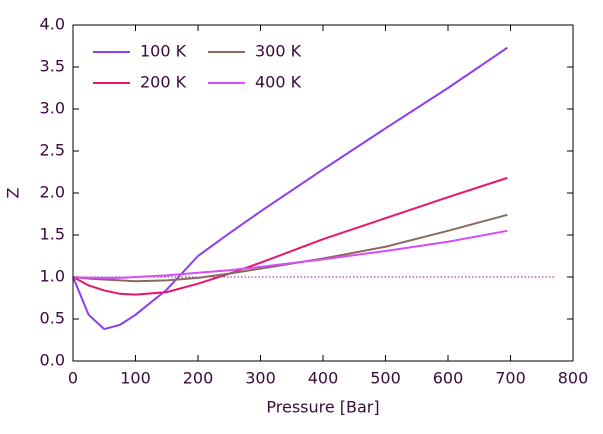 This screenshot has width=603, height=434. What do you see at coordinates (135, 378) in the screenshot?
I see `x-tick-label: 100` at bounding box center [135, 378].